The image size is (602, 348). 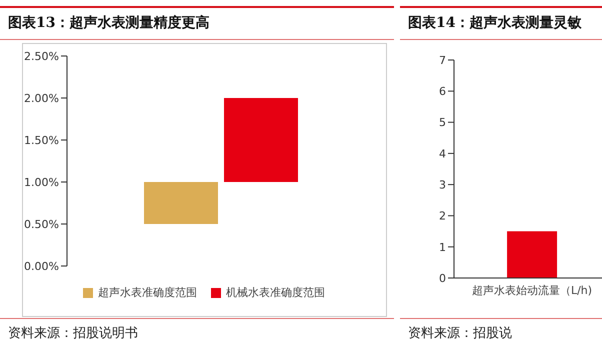 What do you see at coordinates (442, 185) in the screenshot?
I see `y-tick-label: 3` at bounding box center [442, 185].